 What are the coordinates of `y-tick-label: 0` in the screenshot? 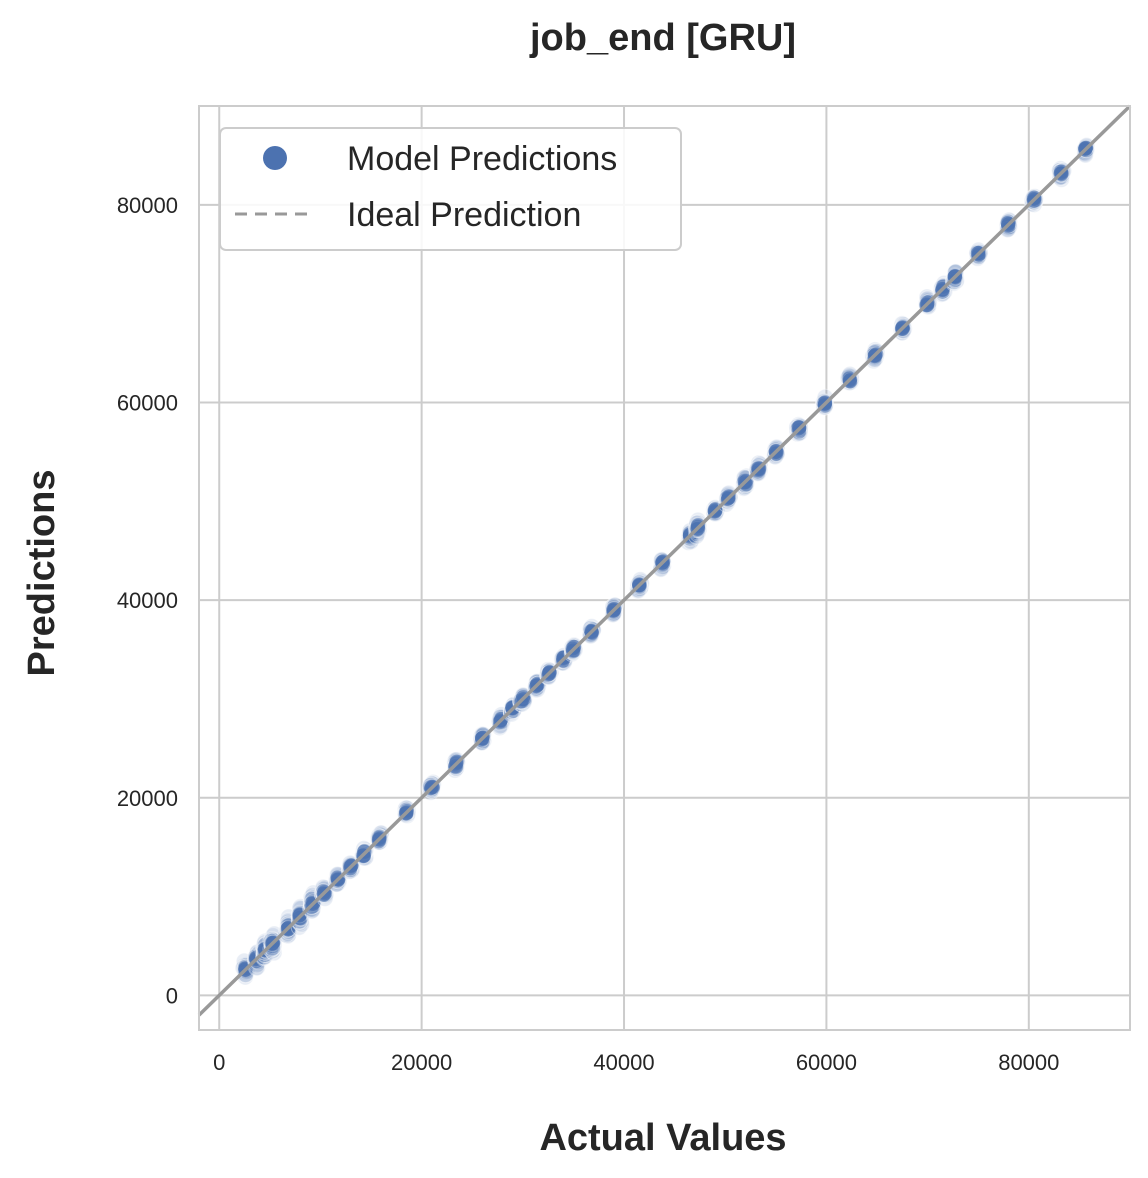 It's located at (172, 995).